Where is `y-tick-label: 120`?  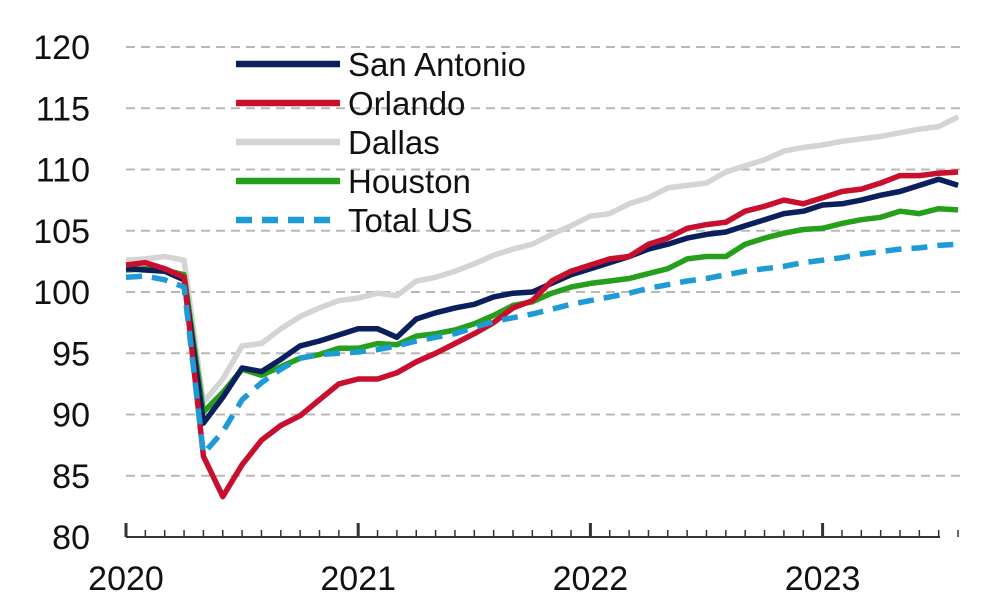
y-tick-label: 120 is located at coordinates (61, 48).